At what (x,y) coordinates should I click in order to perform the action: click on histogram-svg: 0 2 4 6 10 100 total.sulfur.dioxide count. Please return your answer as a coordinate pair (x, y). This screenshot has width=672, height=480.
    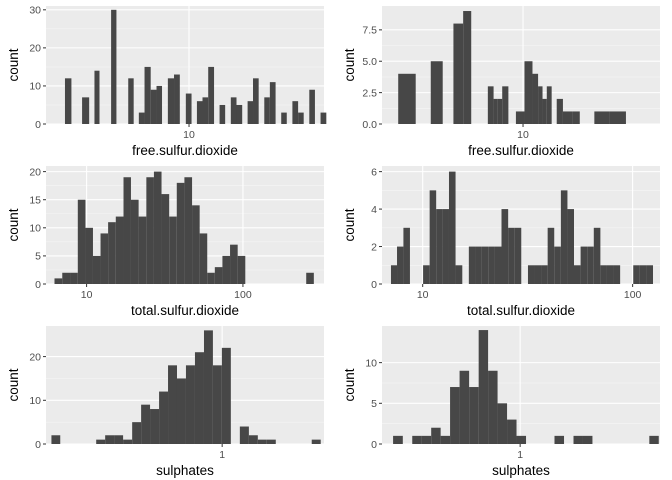
    Looking at the image, I should click on (501, 242).